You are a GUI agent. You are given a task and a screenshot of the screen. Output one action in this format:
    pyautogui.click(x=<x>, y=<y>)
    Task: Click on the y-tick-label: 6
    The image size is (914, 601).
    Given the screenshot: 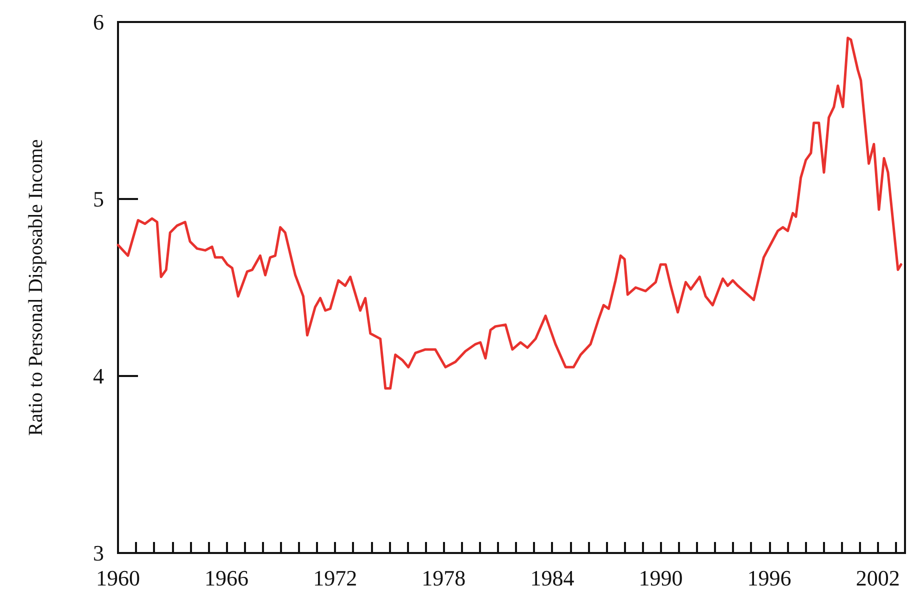 What is the action you would take?
    pyautogui.click(x=98, y=22)
    